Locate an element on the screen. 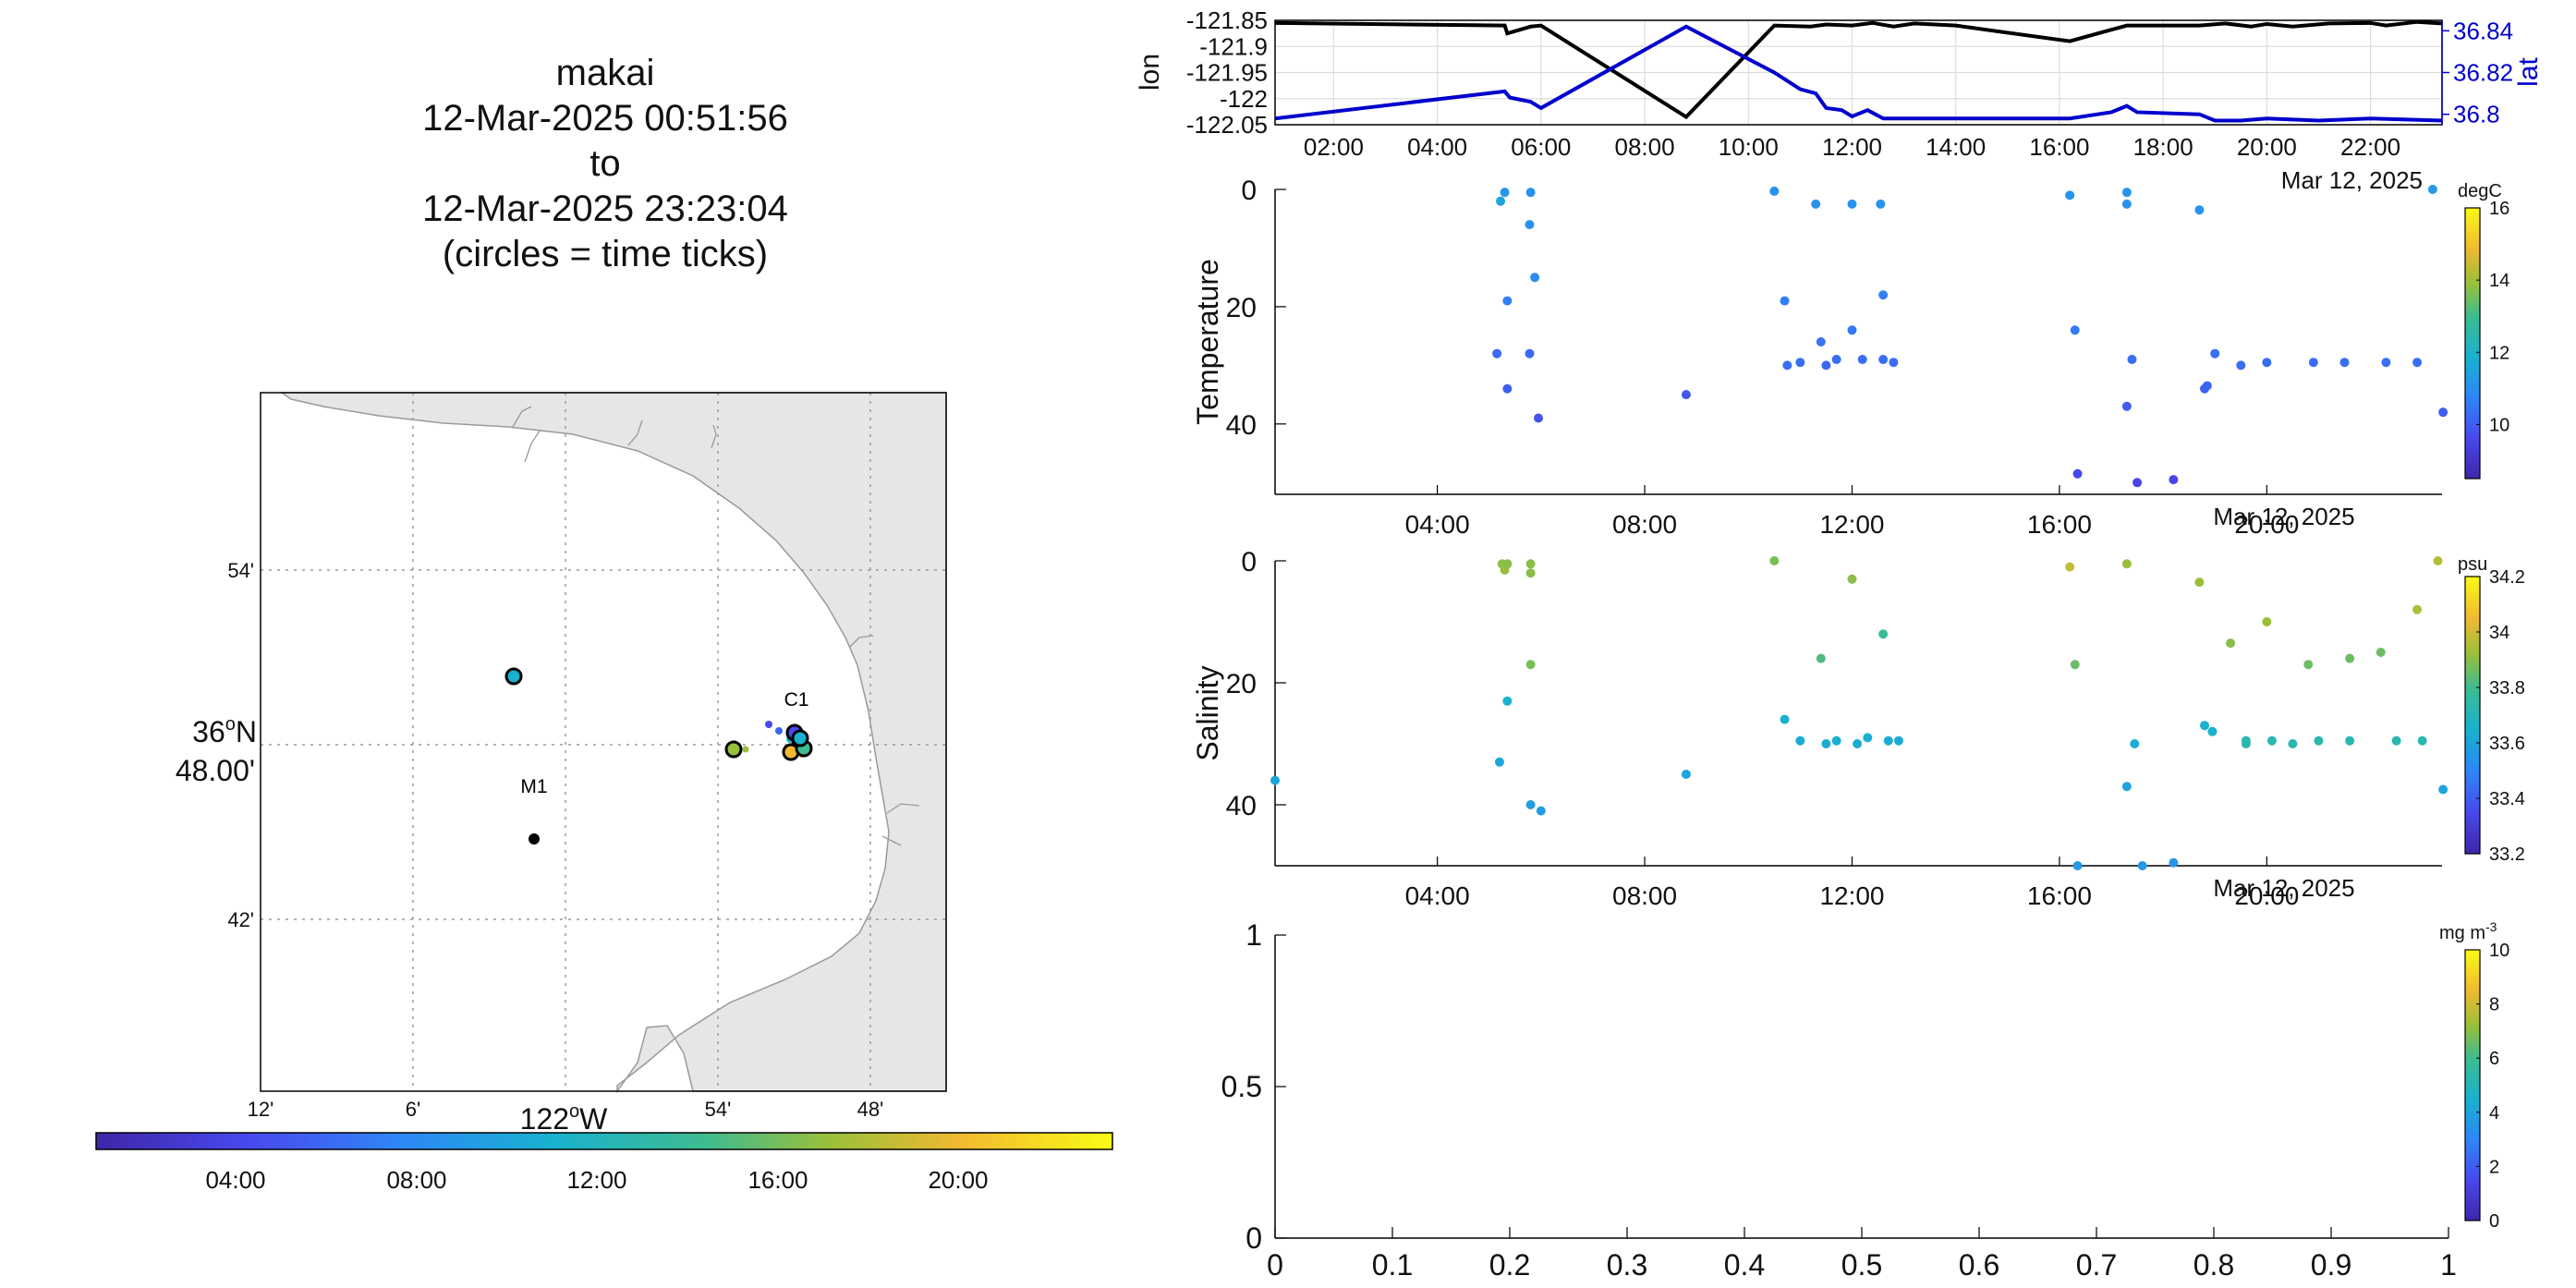 This screenshot has height=1288, width=2576. x-tick-label: 04:00 is located at coordinates (1437, 524).